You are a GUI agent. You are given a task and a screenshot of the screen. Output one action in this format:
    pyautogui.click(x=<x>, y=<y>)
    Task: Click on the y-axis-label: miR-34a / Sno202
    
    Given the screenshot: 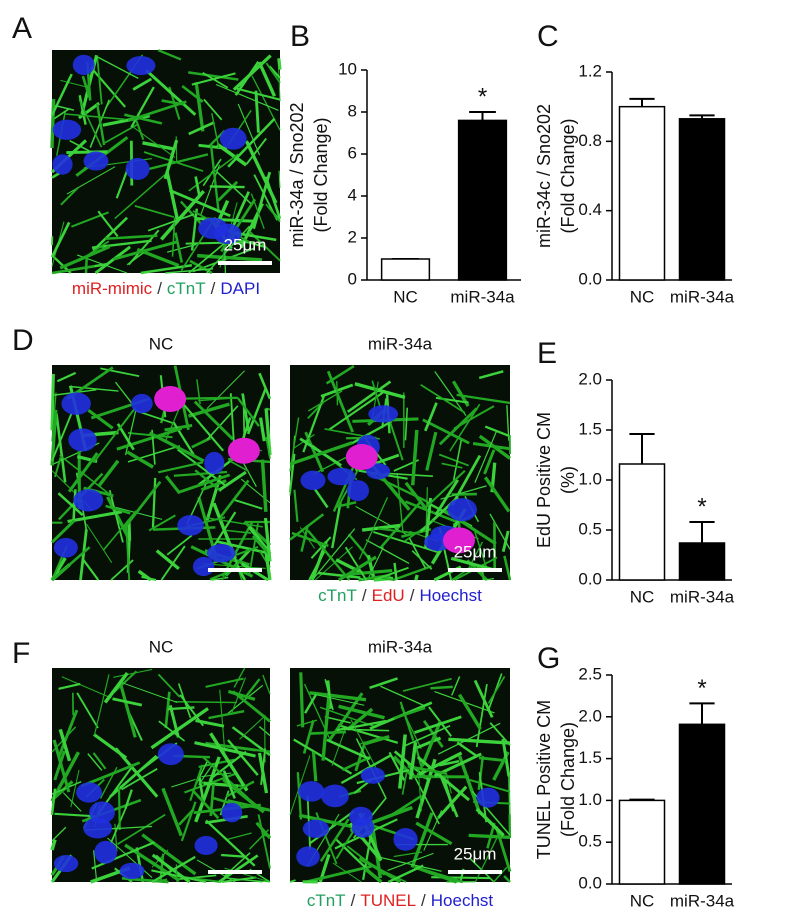 What is the action you would take?
    pyautogui.click(x=297, y=174)
    